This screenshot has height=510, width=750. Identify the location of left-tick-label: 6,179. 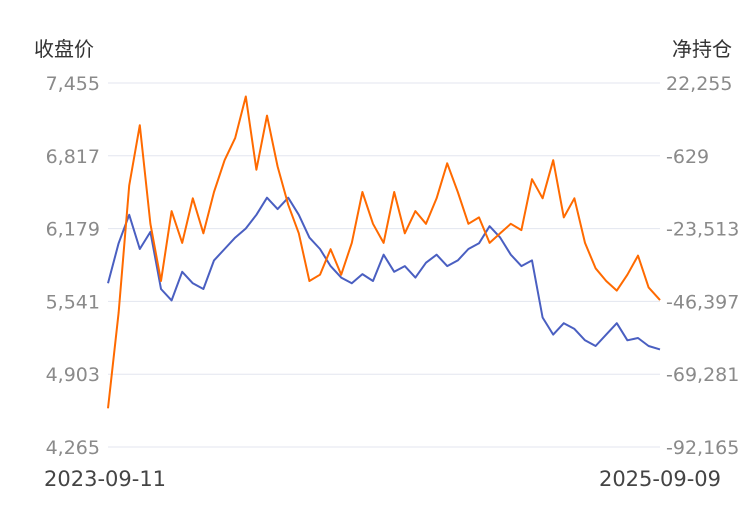
(73, 230).